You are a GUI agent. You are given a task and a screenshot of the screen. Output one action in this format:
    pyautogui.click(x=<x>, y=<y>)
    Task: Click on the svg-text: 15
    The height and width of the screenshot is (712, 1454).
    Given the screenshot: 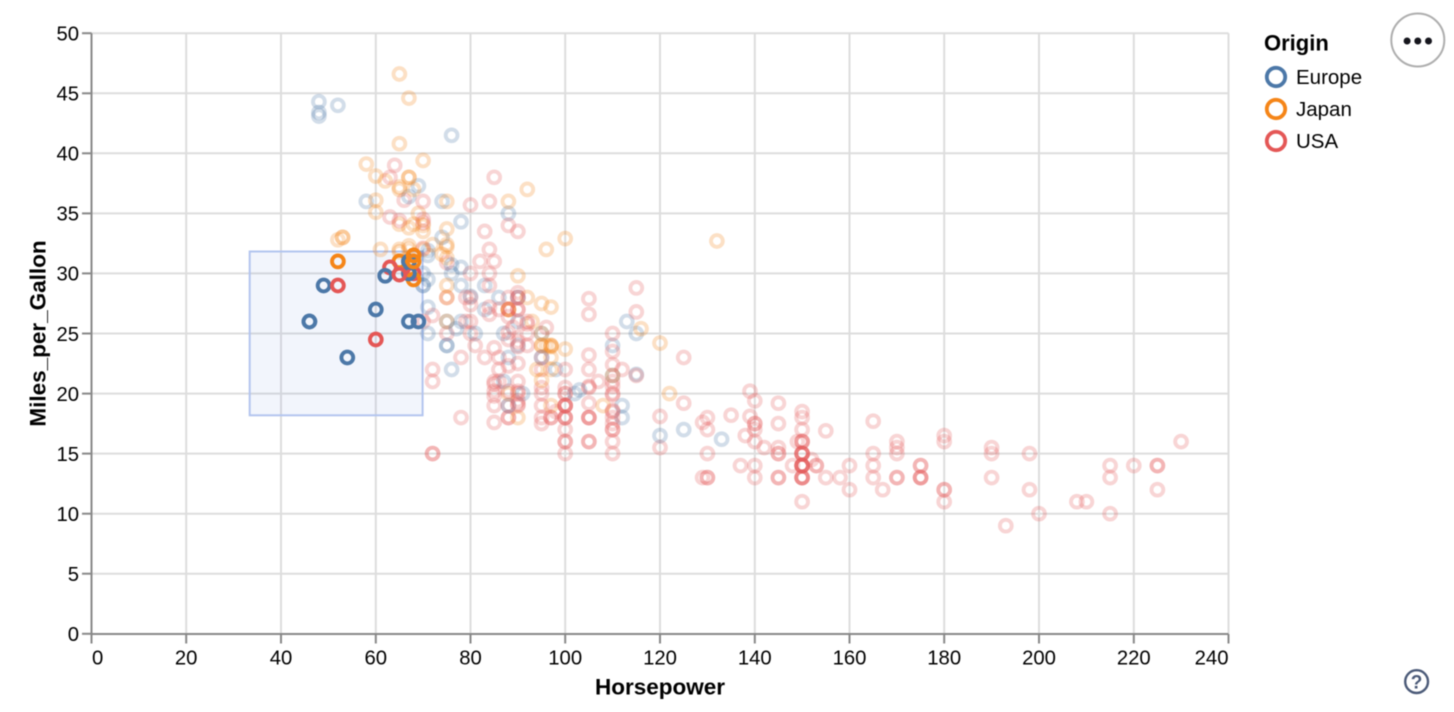 What is the action you would take?
    pyautogui.click(x=67, y=455)
    